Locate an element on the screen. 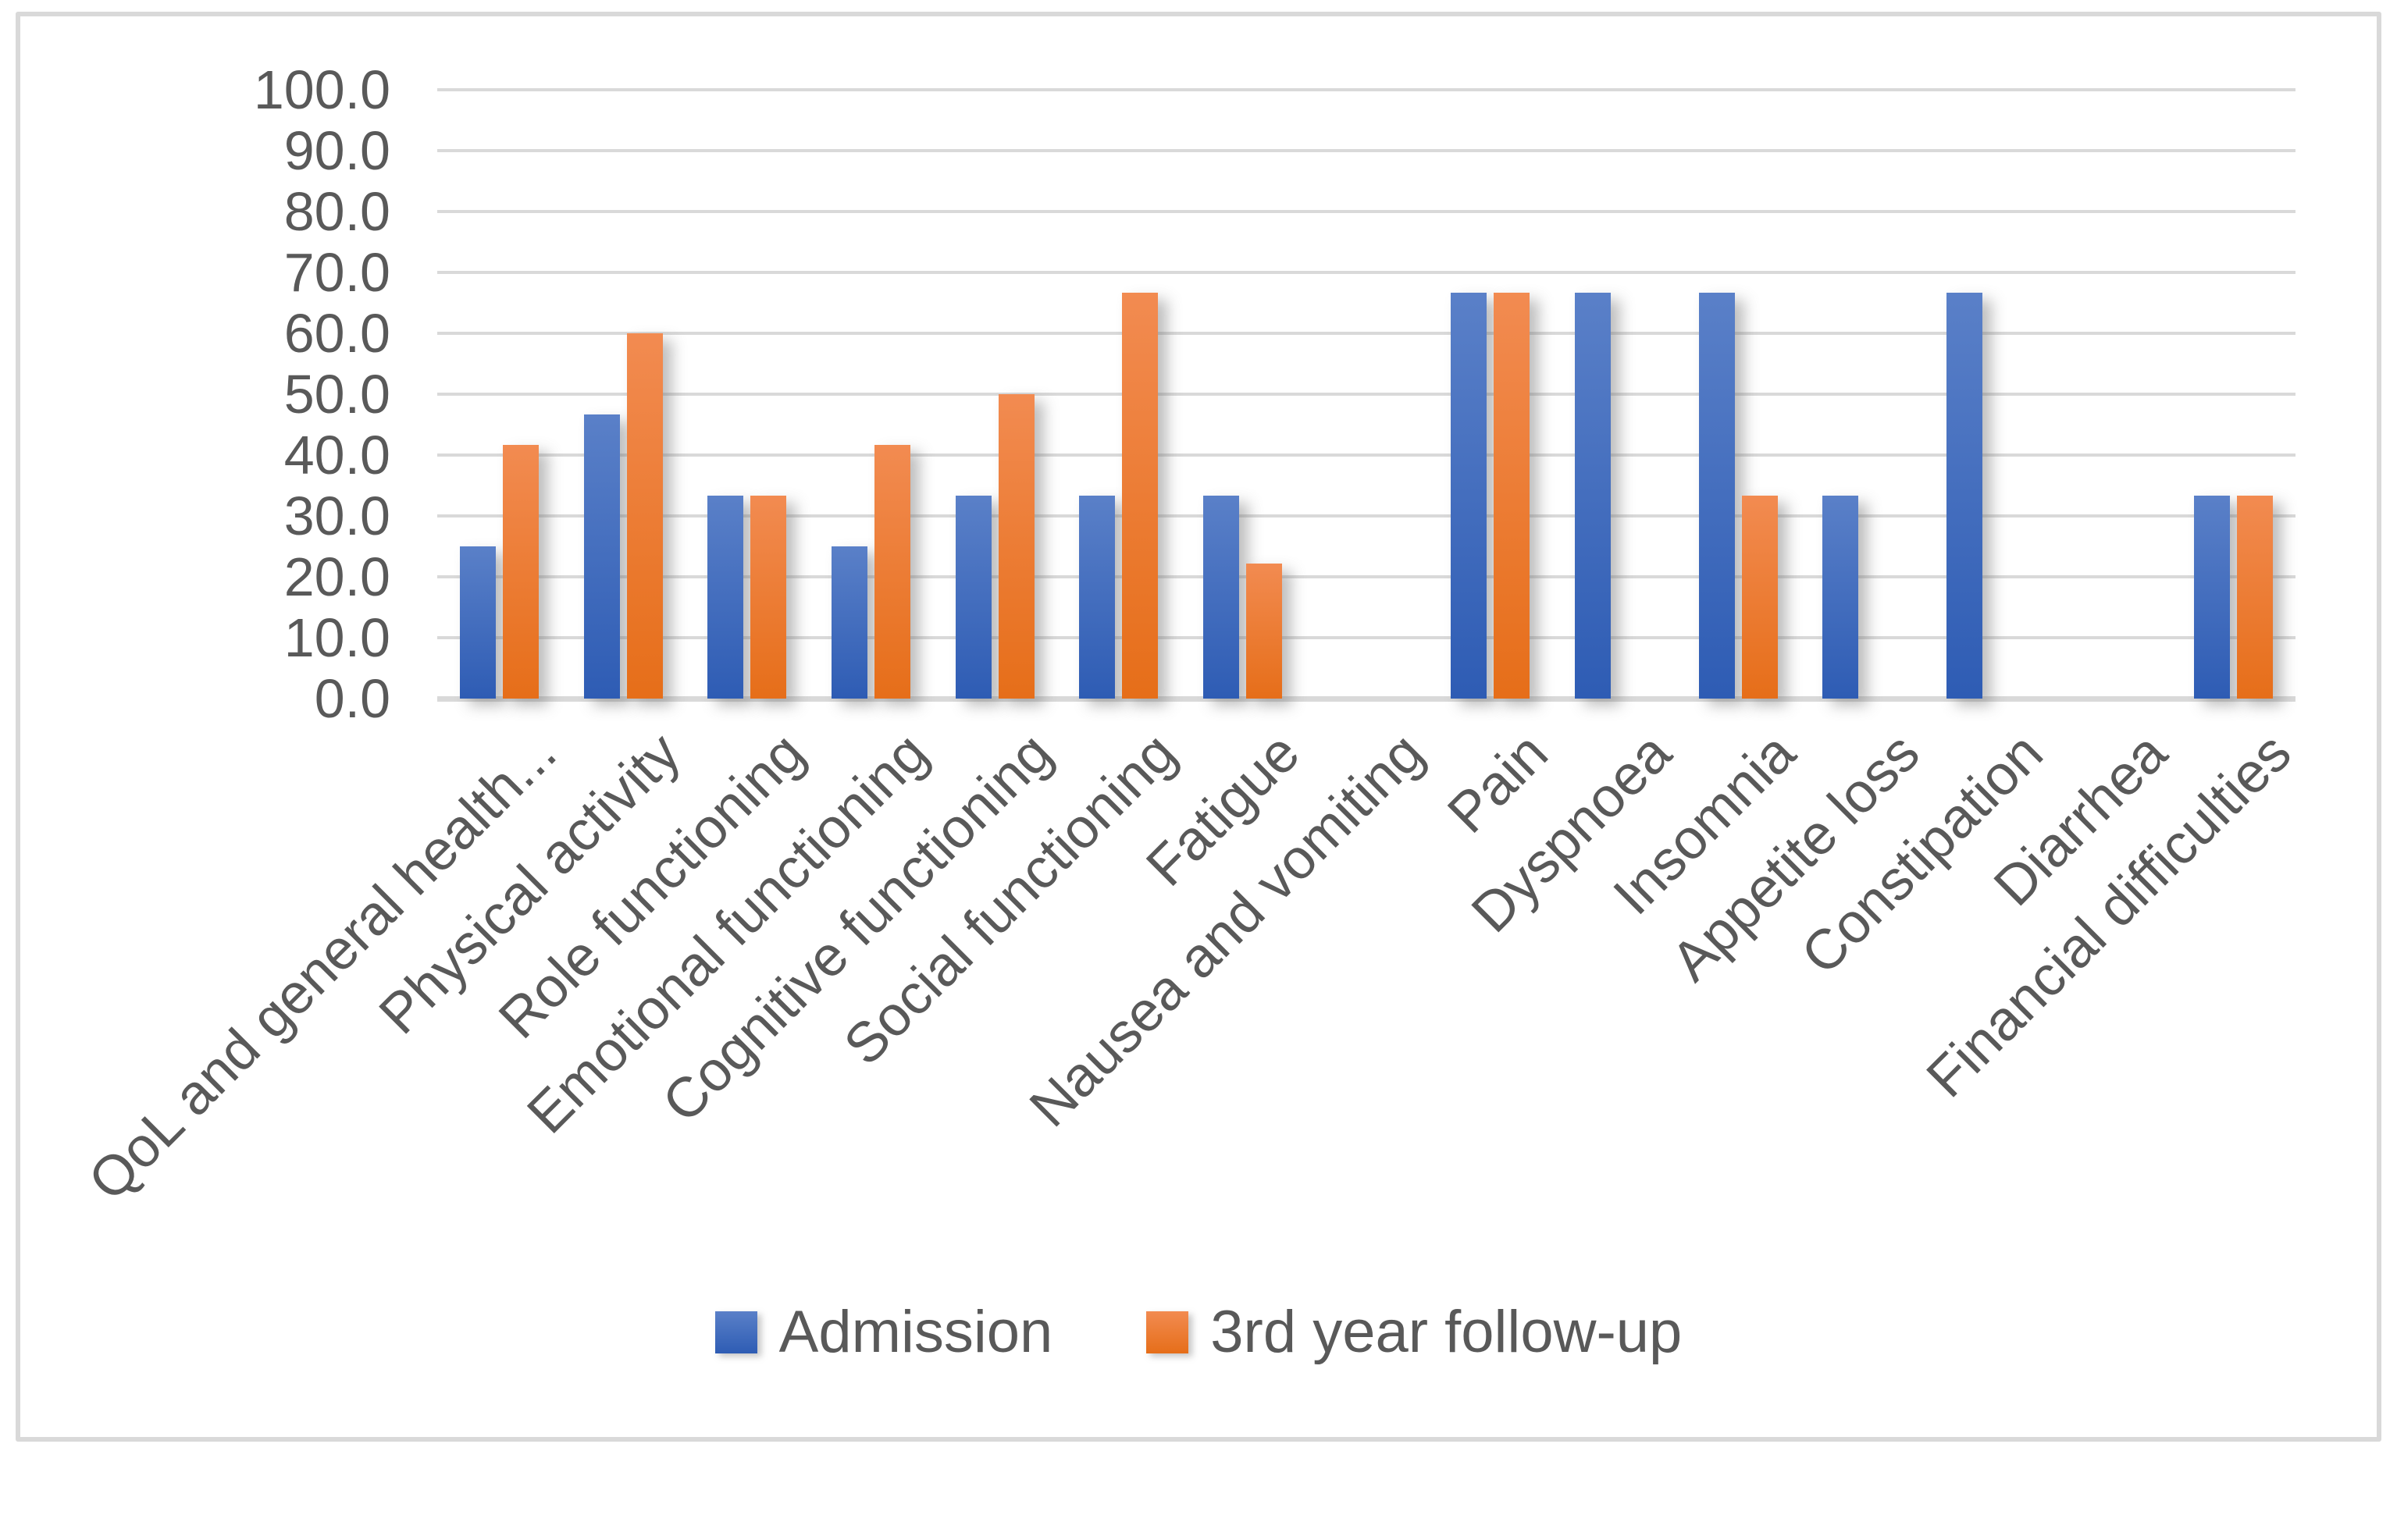 The image size is (2397, 1540). y-tick-label-90.0: 90.0 is located at coordinates (336, 150).